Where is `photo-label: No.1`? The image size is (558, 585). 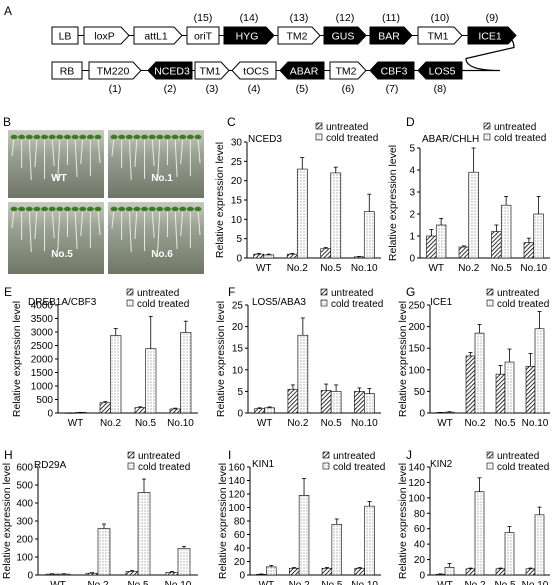
photo-label: No.1 is located at coordinates (162, 178).